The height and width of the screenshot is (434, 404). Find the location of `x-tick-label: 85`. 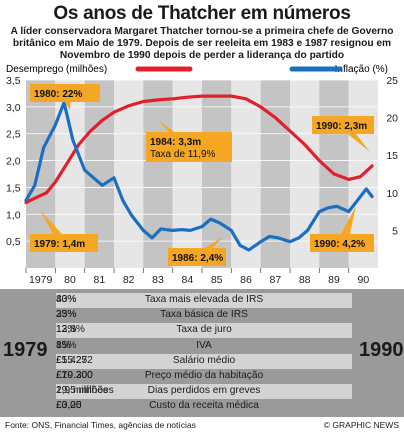

x-tick-label: 85 is located at coordinates (217, 280).